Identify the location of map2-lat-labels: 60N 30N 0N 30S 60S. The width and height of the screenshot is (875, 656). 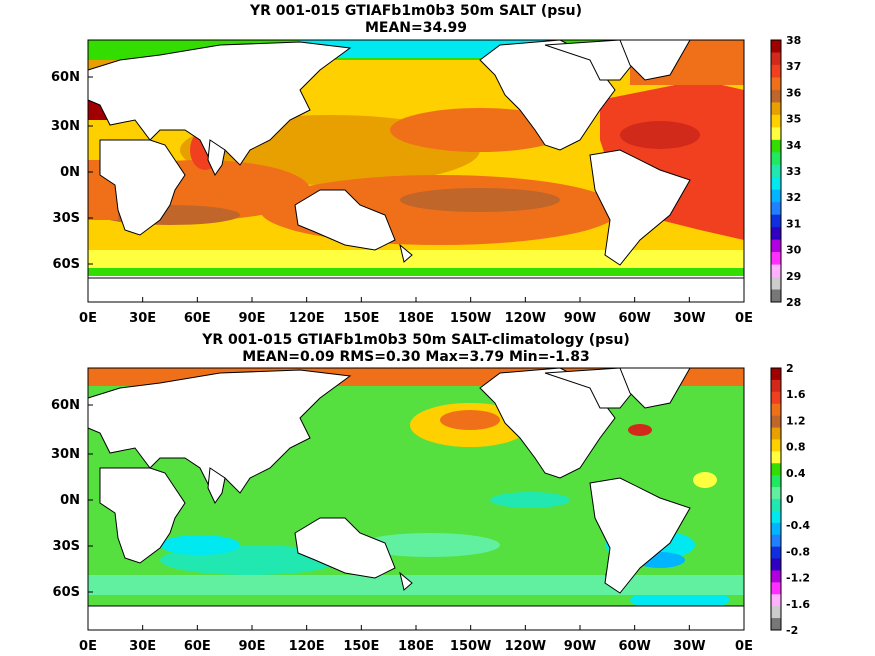
(72, 499).